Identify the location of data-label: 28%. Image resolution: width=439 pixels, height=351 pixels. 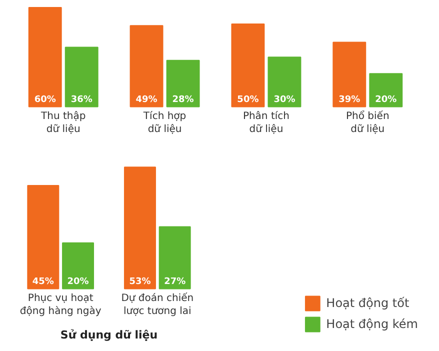
(183, 99).